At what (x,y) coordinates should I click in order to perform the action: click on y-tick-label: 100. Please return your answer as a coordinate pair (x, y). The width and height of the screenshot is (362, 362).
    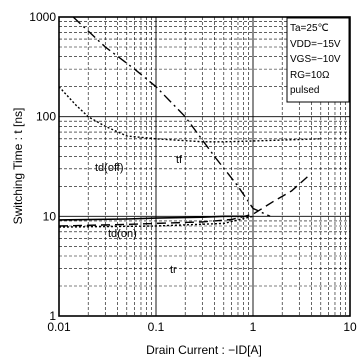
    Looking at the image, I should click on (46, 117).